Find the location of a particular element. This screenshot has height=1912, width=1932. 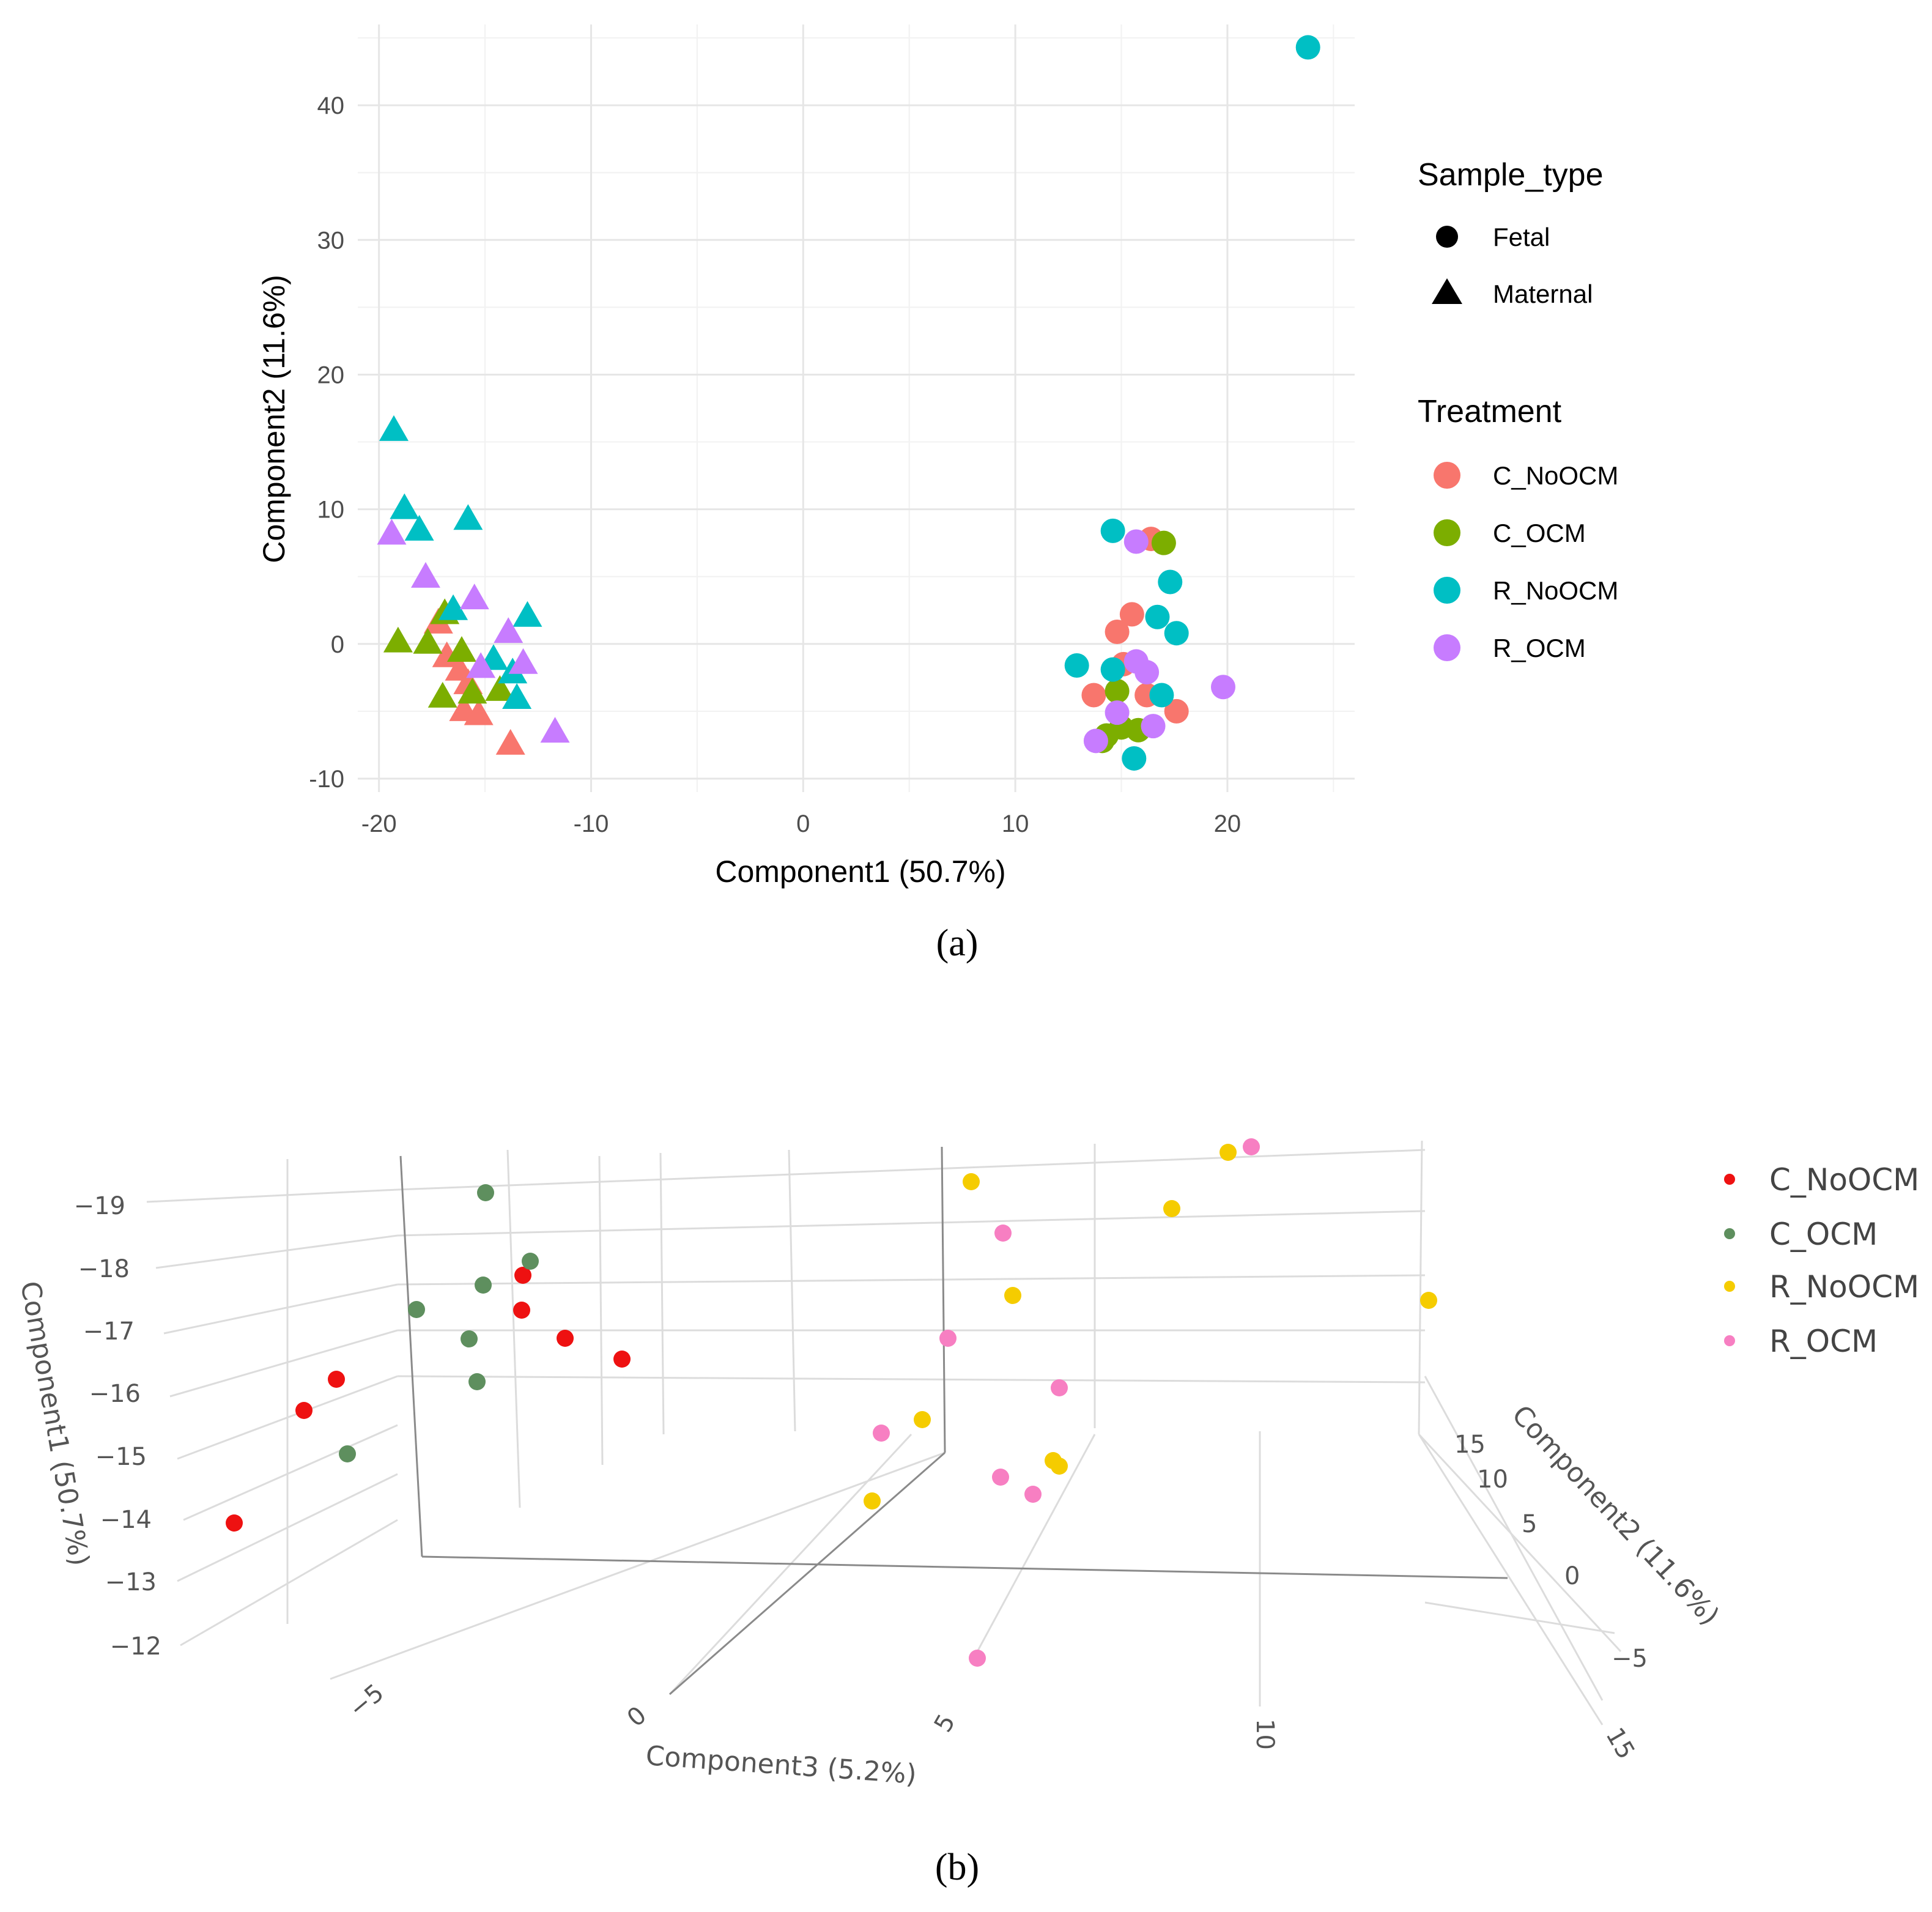

c1-tick: −14 is located at coordinates (126, 1520).